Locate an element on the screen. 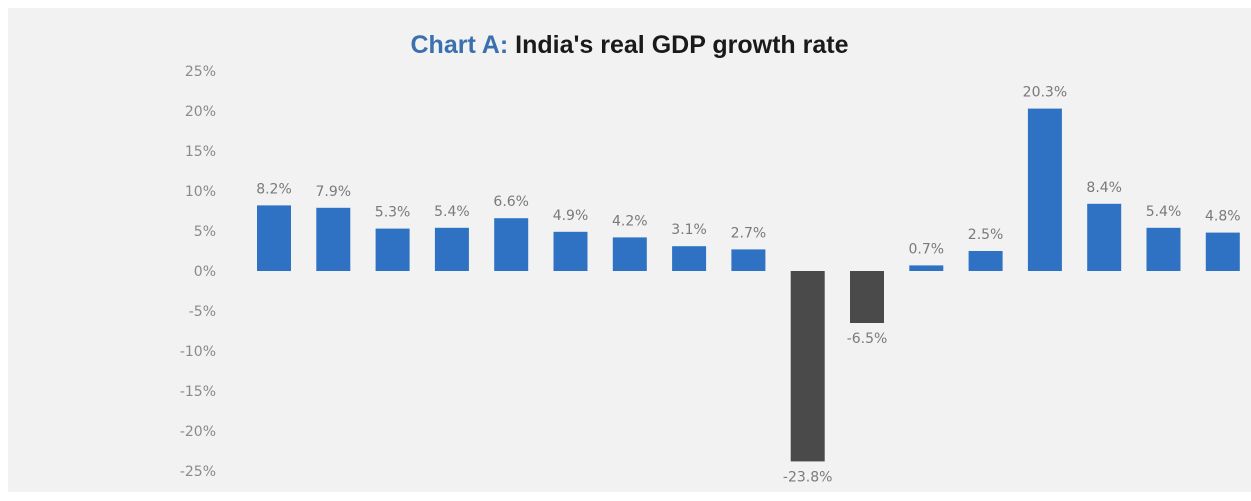  chart-title-prefix: Chart A: is located at coordinates (459, 45).